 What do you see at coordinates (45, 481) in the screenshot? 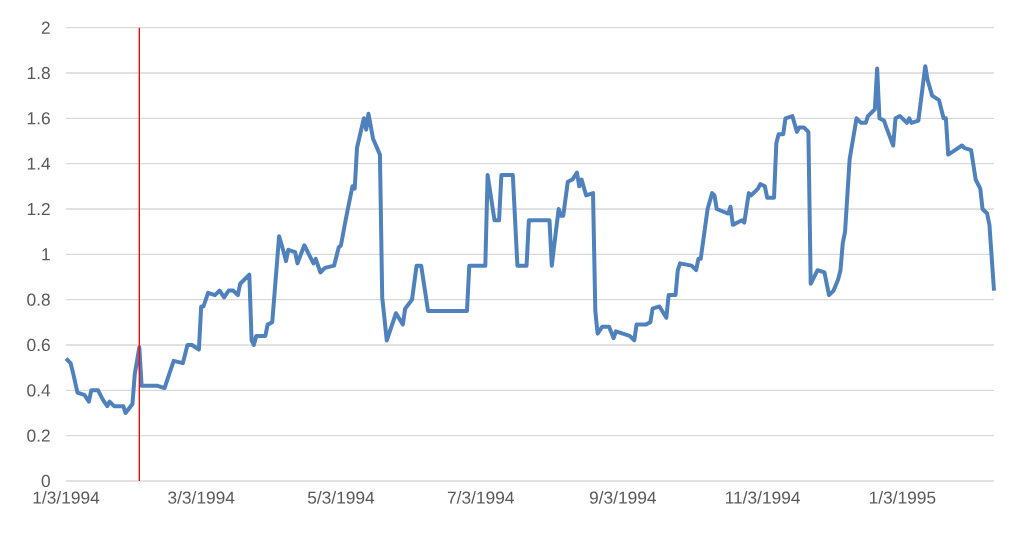
I see `y-tick-label: 0` at bounding box center [45, 481].